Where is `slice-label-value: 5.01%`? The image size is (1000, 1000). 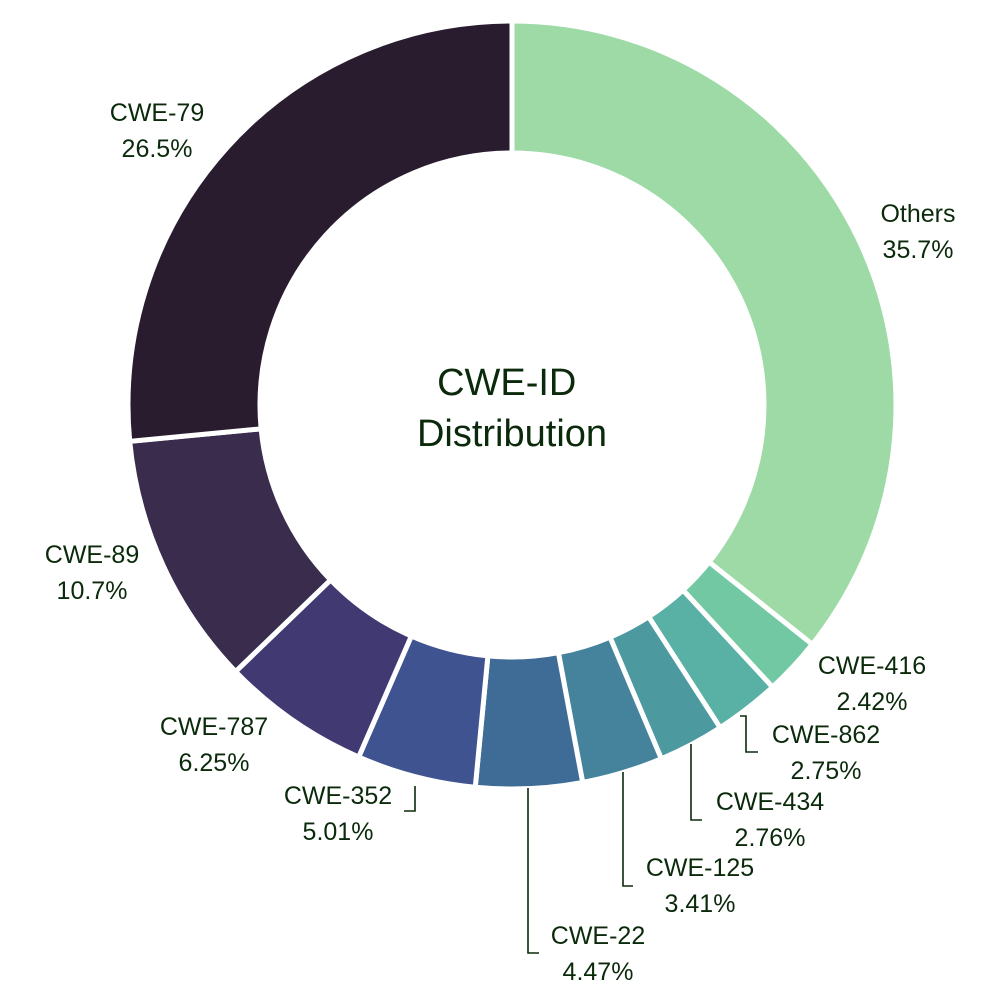
slice-label-value: 5.01% is located at coordinates (338, 832).